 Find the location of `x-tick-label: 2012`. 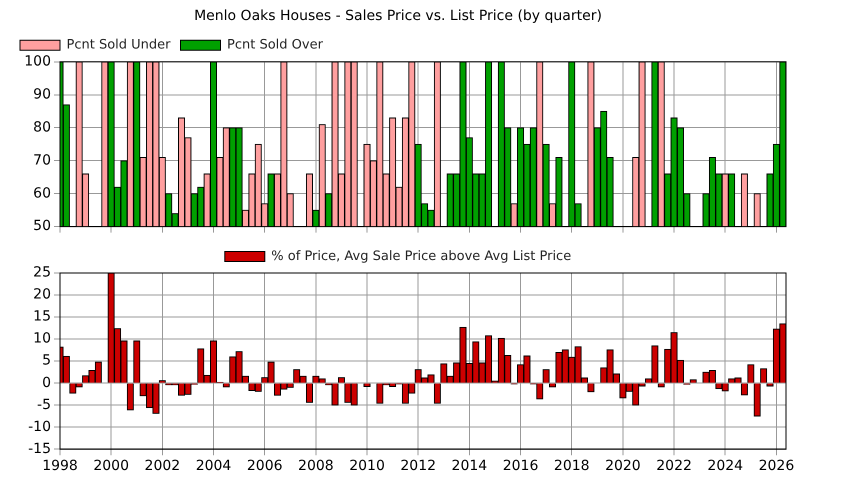

x-tick-label: 2012 is located at coordinates (418, 466).